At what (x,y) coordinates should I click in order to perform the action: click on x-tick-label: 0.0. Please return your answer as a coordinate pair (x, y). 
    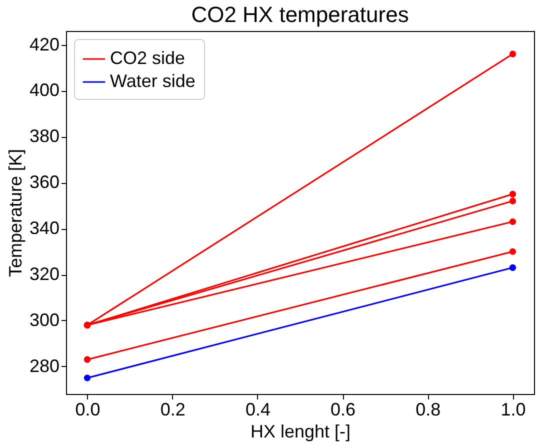
    Looking at the image, I should click on (87, 410).